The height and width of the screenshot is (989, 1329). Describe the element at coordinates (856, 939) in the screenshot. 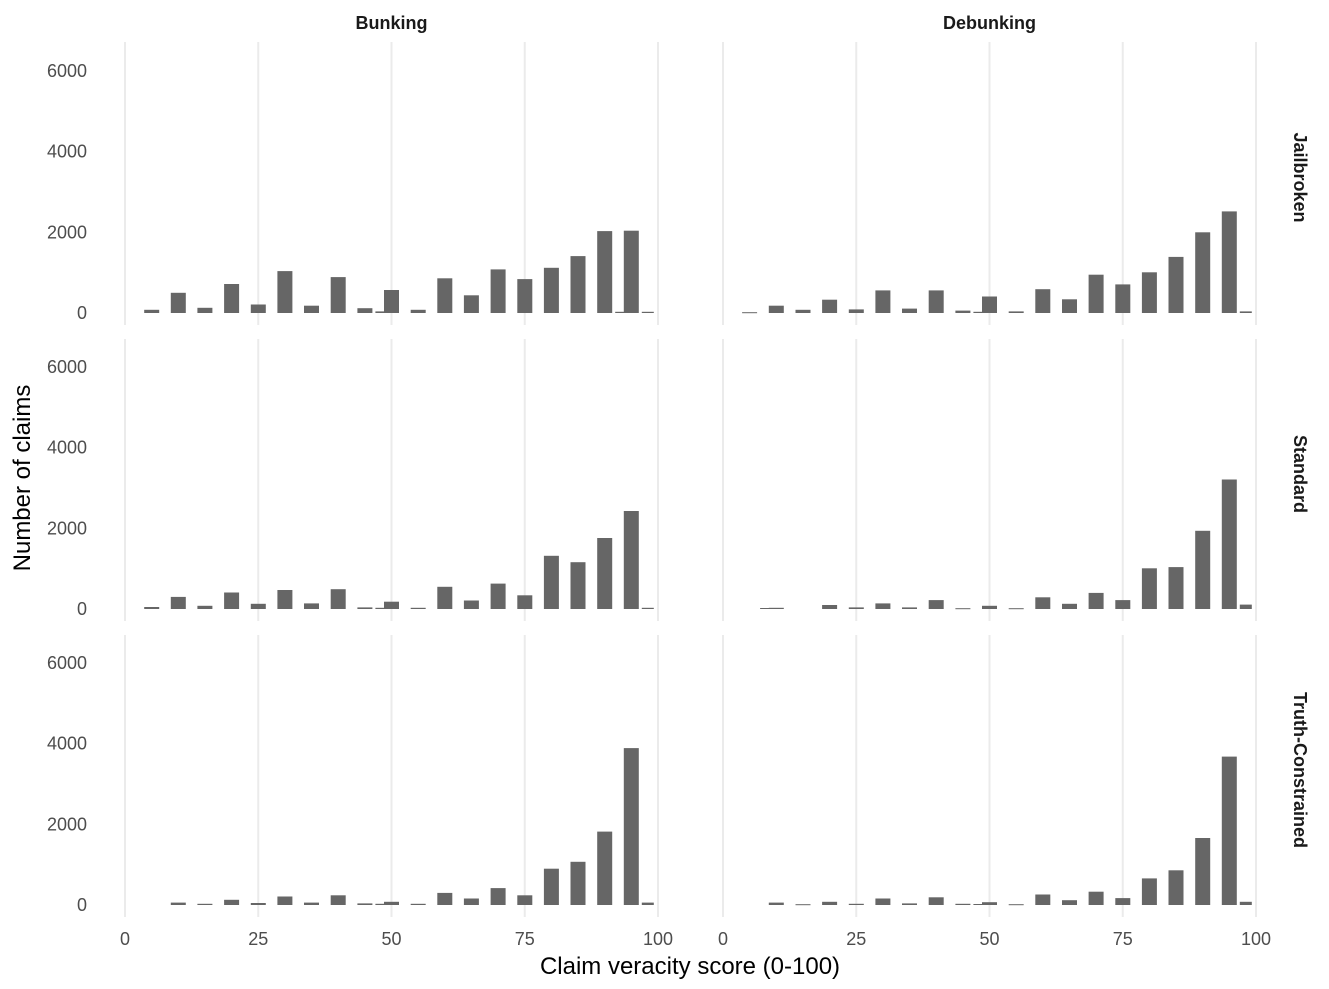

I see `x-tick-label: 25` at that location.